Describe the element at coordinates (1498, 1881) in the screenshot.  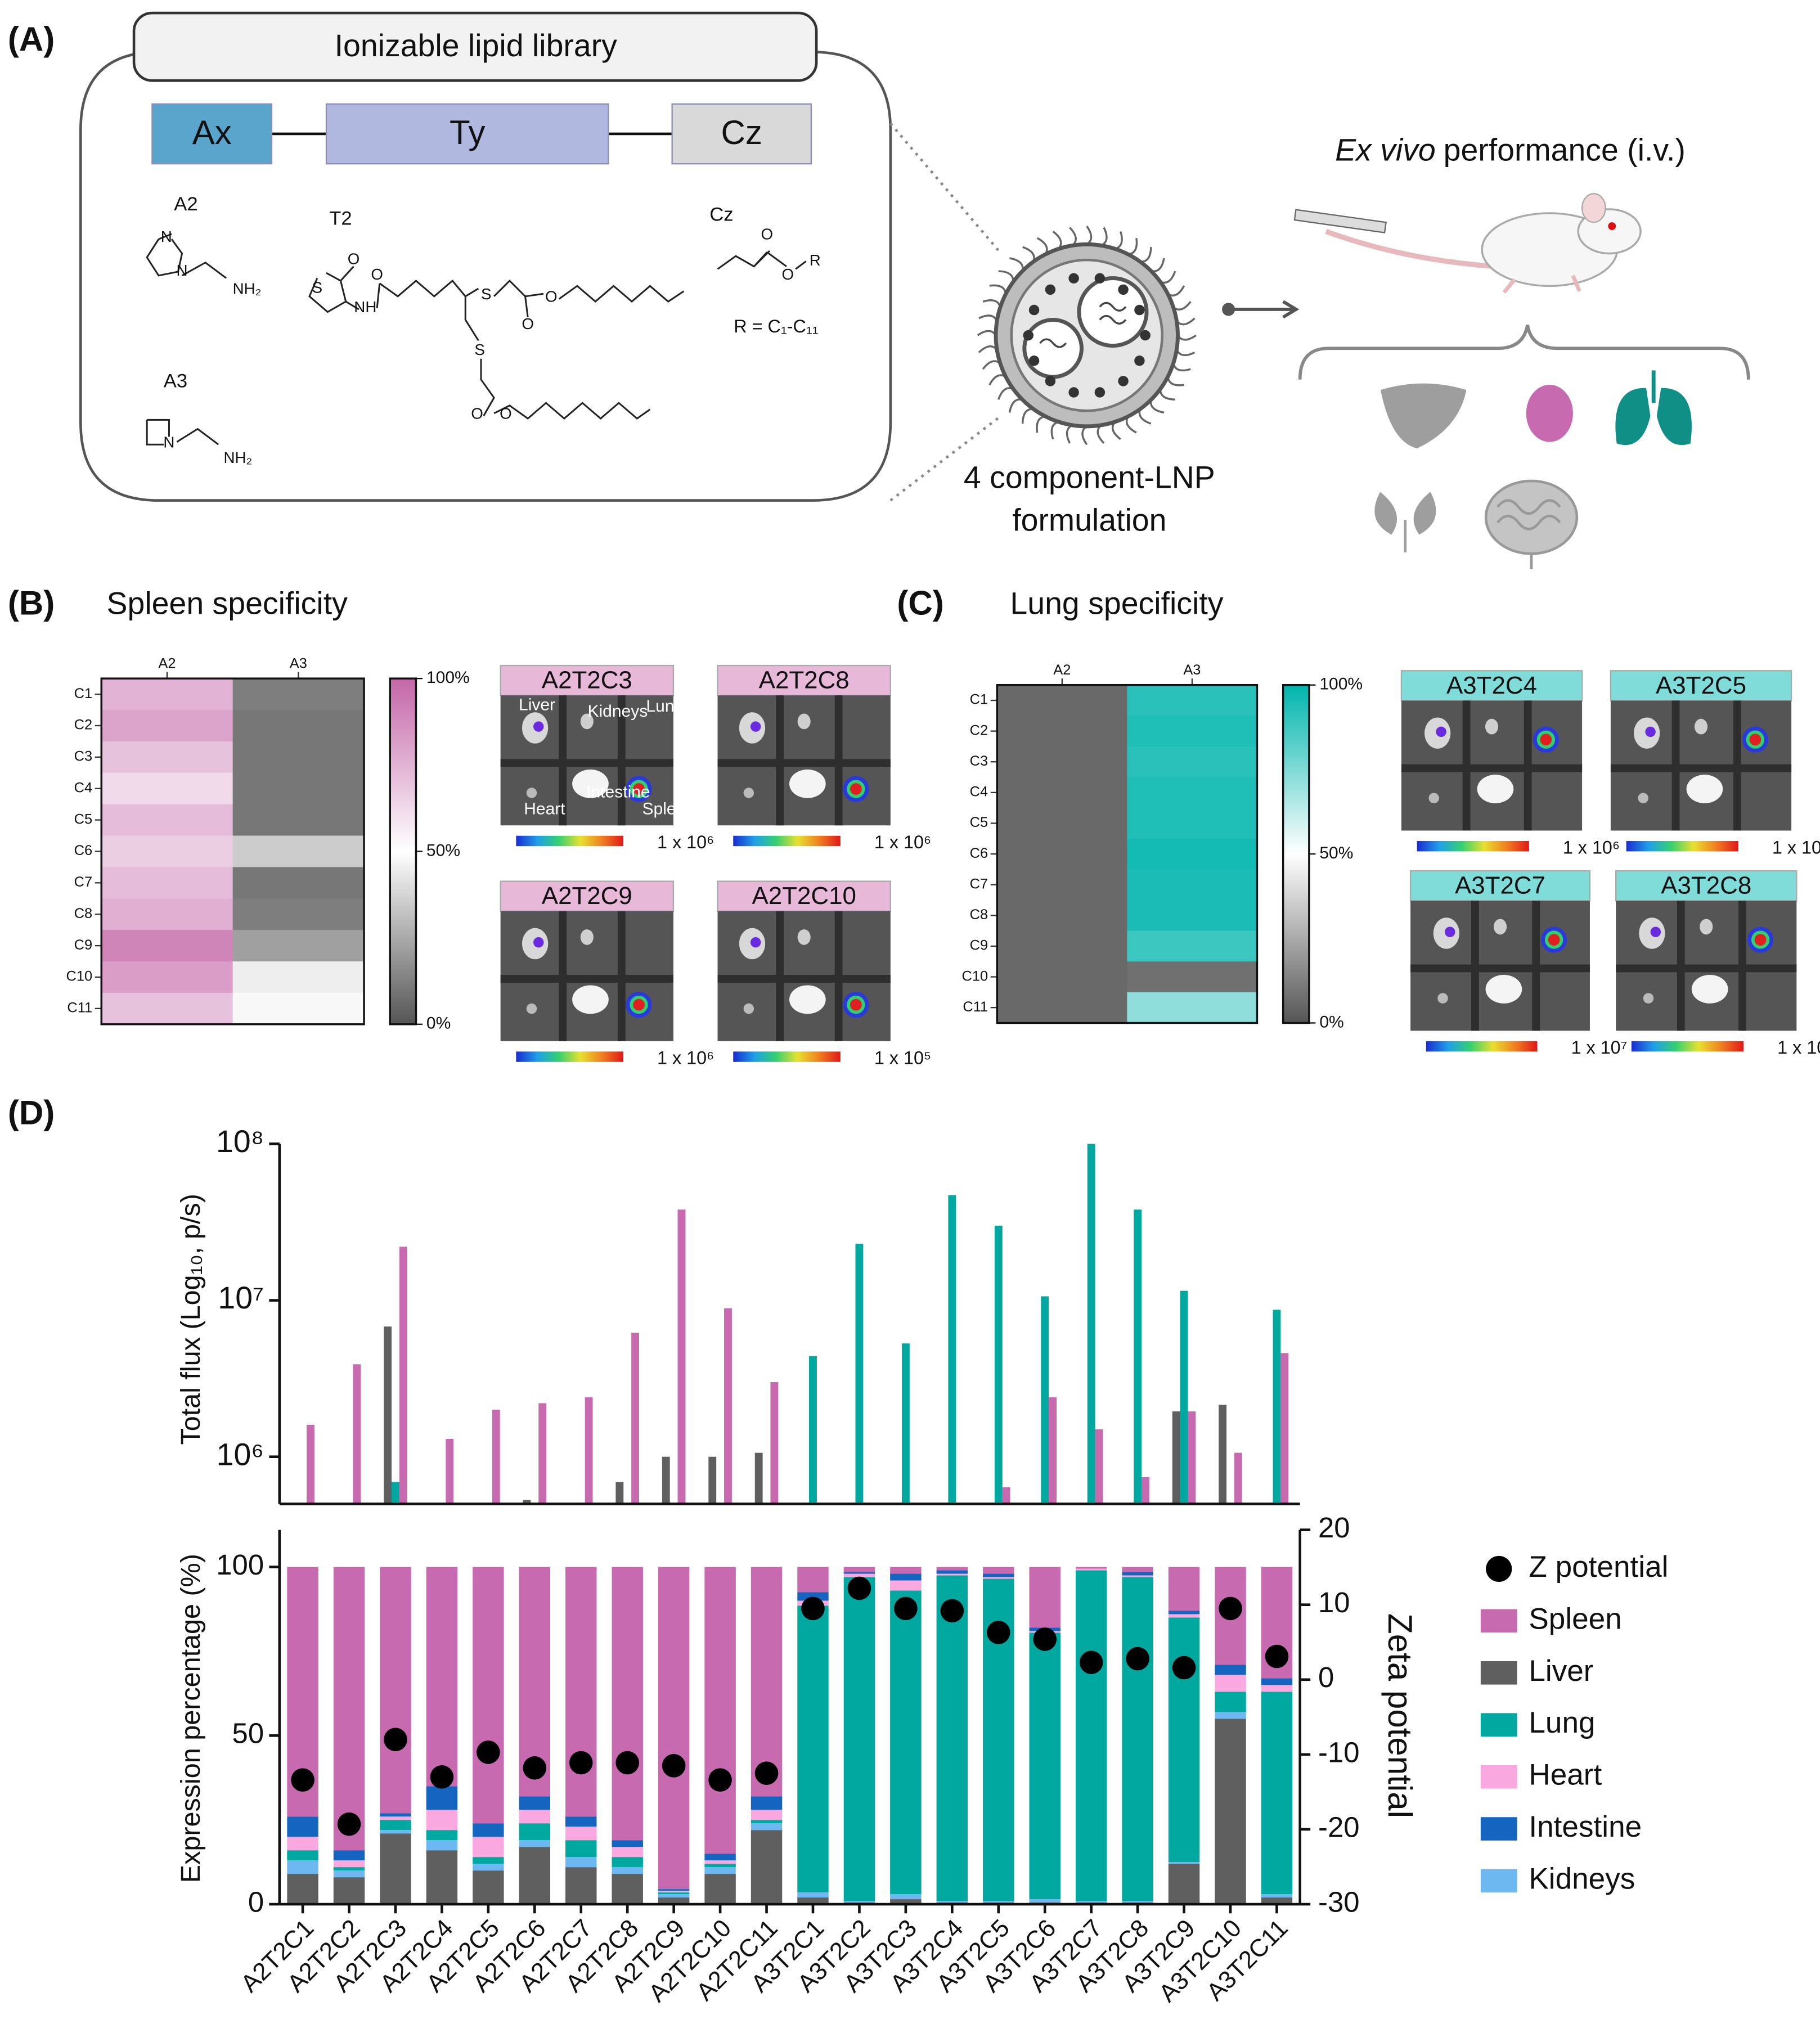
I see `legend-swatch` at that location.